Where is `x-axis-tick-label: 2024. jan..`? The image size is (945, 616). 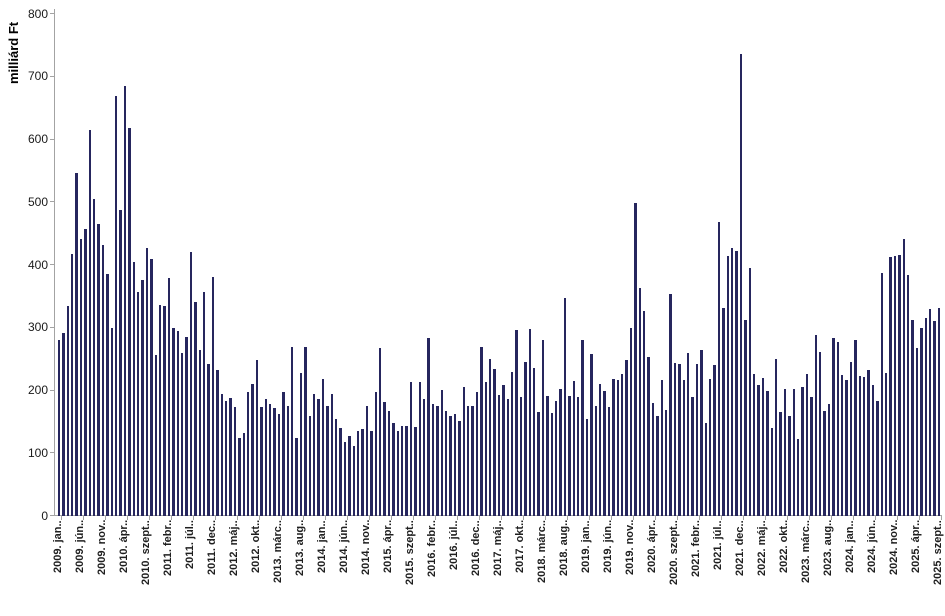 x-axis-tick-label: 2024. jan.. is located at coordinates (850, 546).